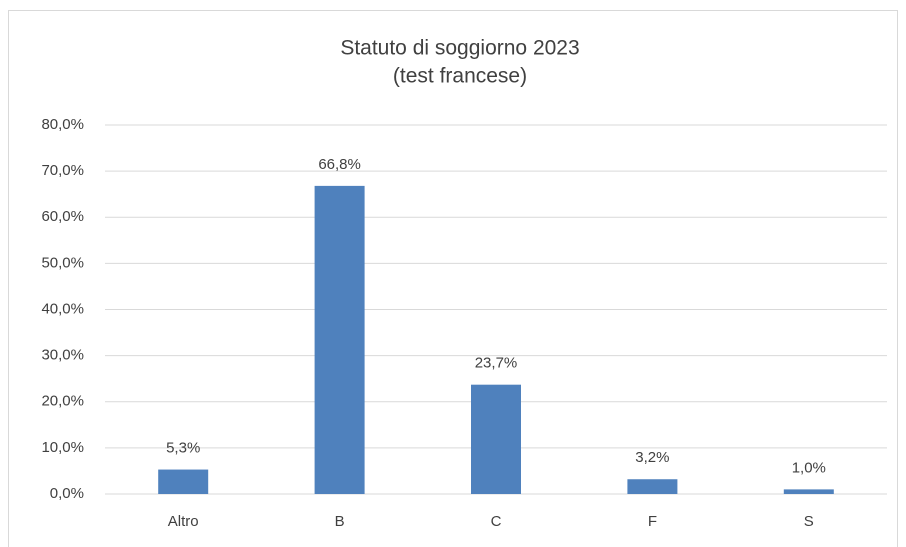  Describe the element at coordinates (183, 521) in the screenshot. I see `x-tick-label: Altro` at that location.